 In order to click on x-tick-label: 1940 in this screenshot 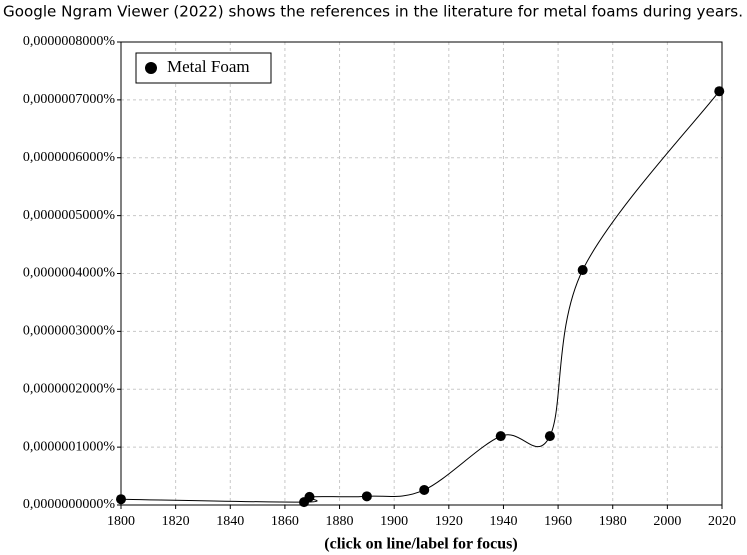, I will do `click(503, 521)`.